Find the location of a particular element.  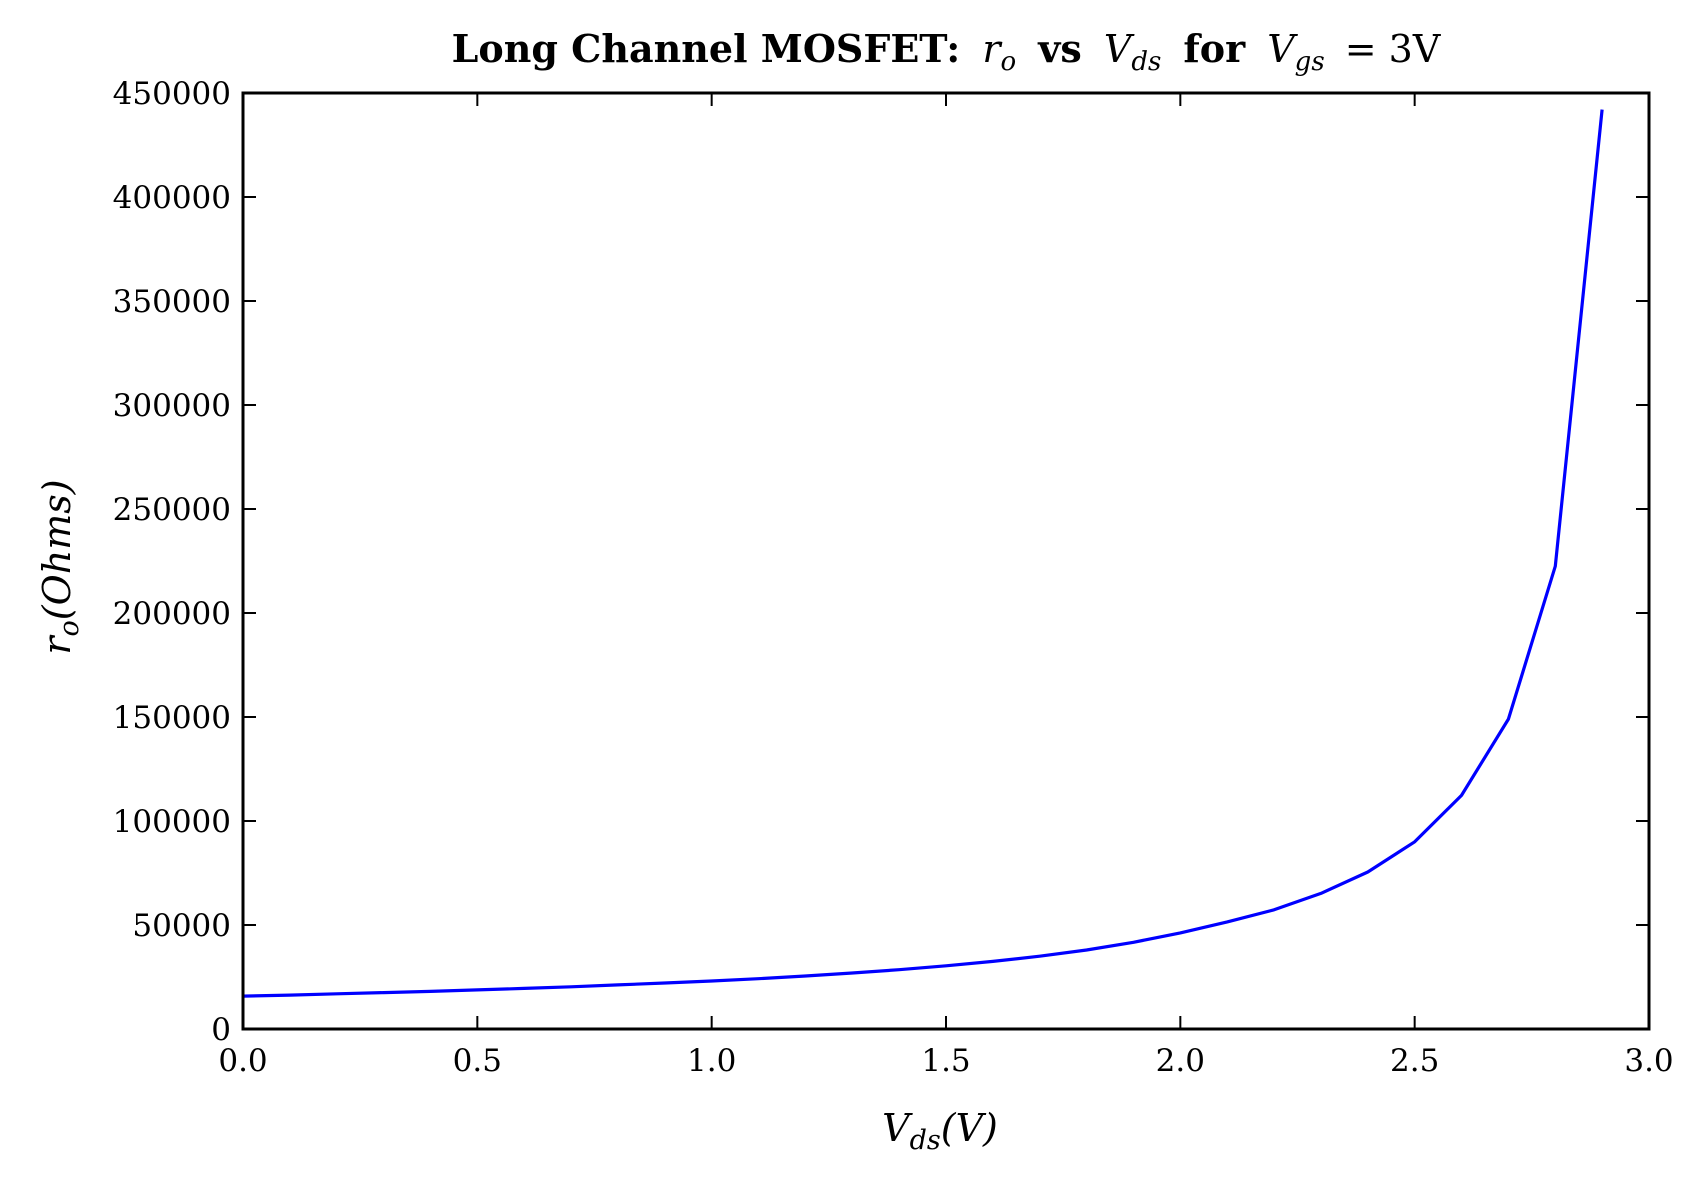

x-tick-label: 1.5 is located at coordinates (945, 1061).